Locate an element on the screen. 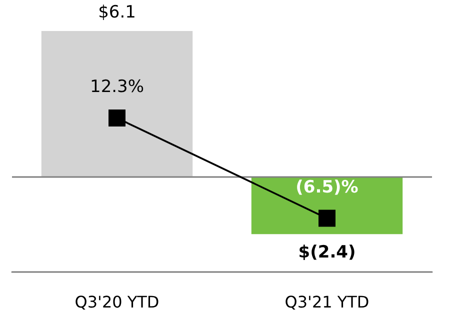  data-label: $6.1 is located at coordinates (117, 12).